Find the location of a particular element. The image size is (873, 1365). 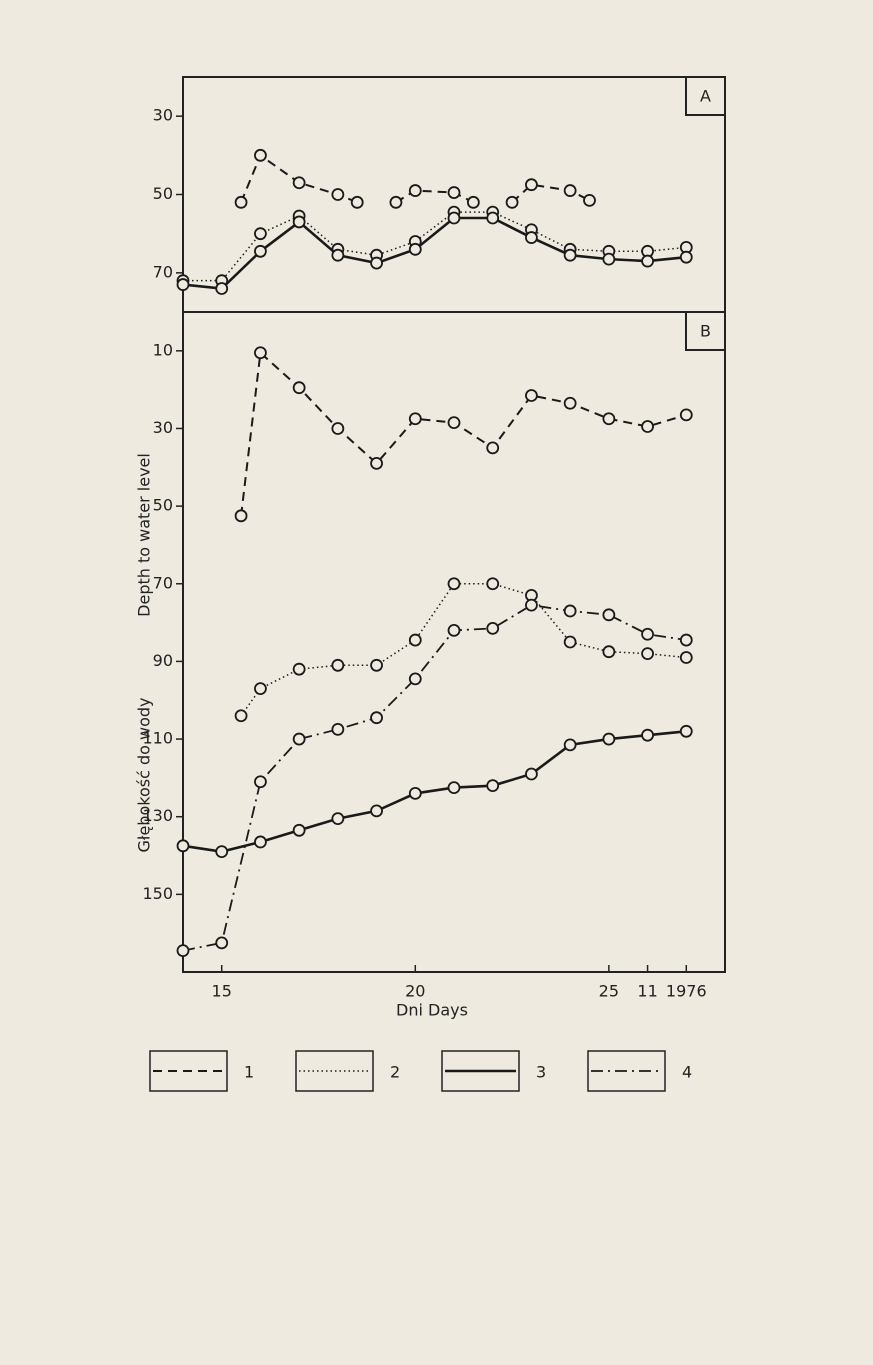

legend-label: 3 is located at coordinates (541, 1072).